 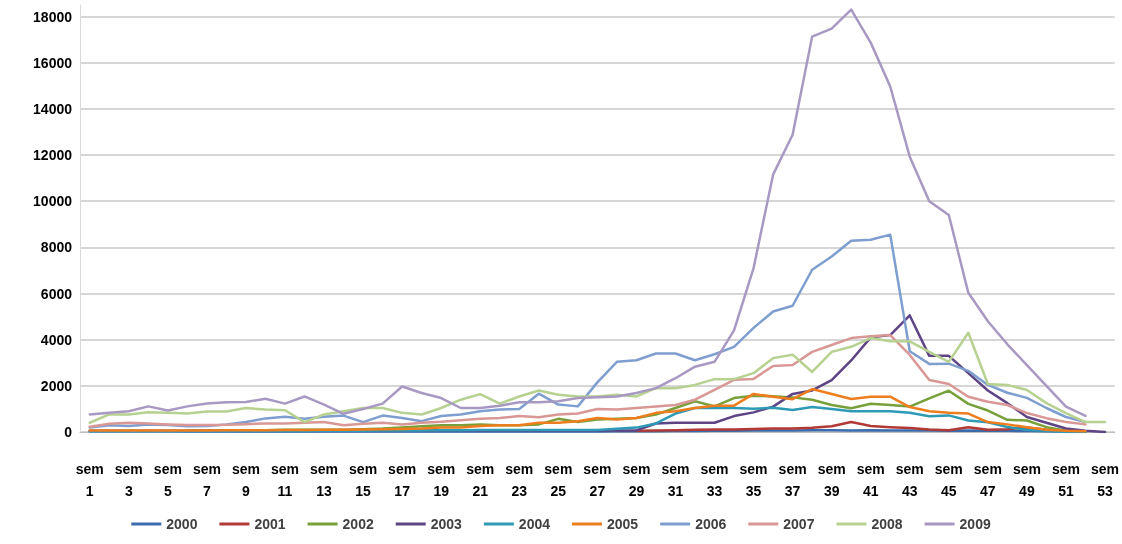 I want to click on x-tick-label: sem 9, so click(x=245, y=480).